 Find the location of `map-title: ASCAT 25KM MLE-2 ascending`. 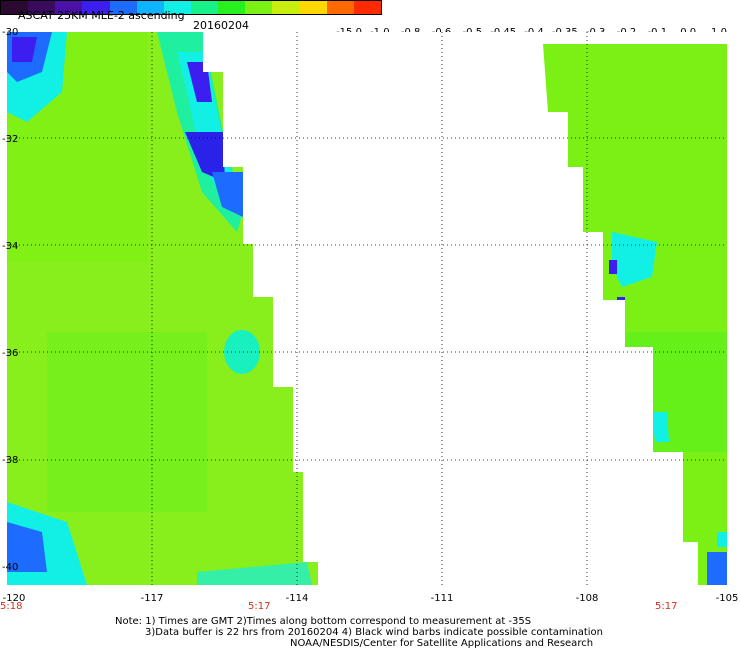

map-title: ASCAT 25KM MLE-2 ascending is located at coordinates (101, 15).